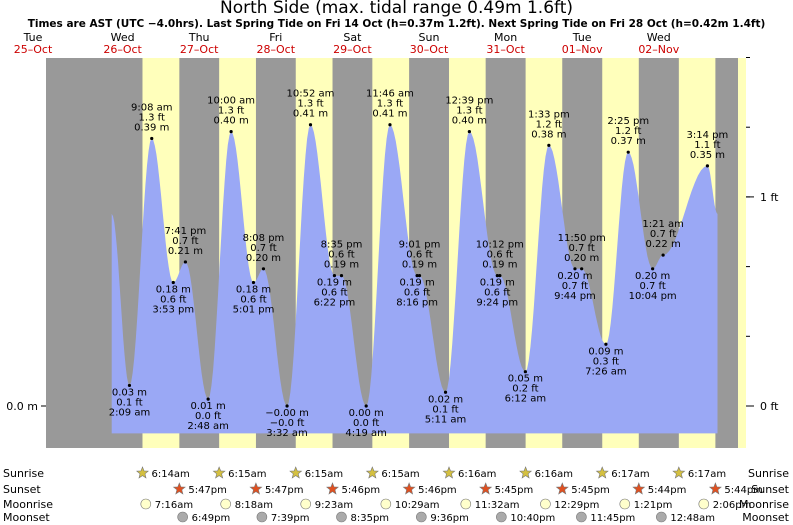 The image size is (793, 525). What do you see at coordinates (254, 505) in the screenshot?
I see `moonrise-time: 8:18am` at bounding box center [254, 505].